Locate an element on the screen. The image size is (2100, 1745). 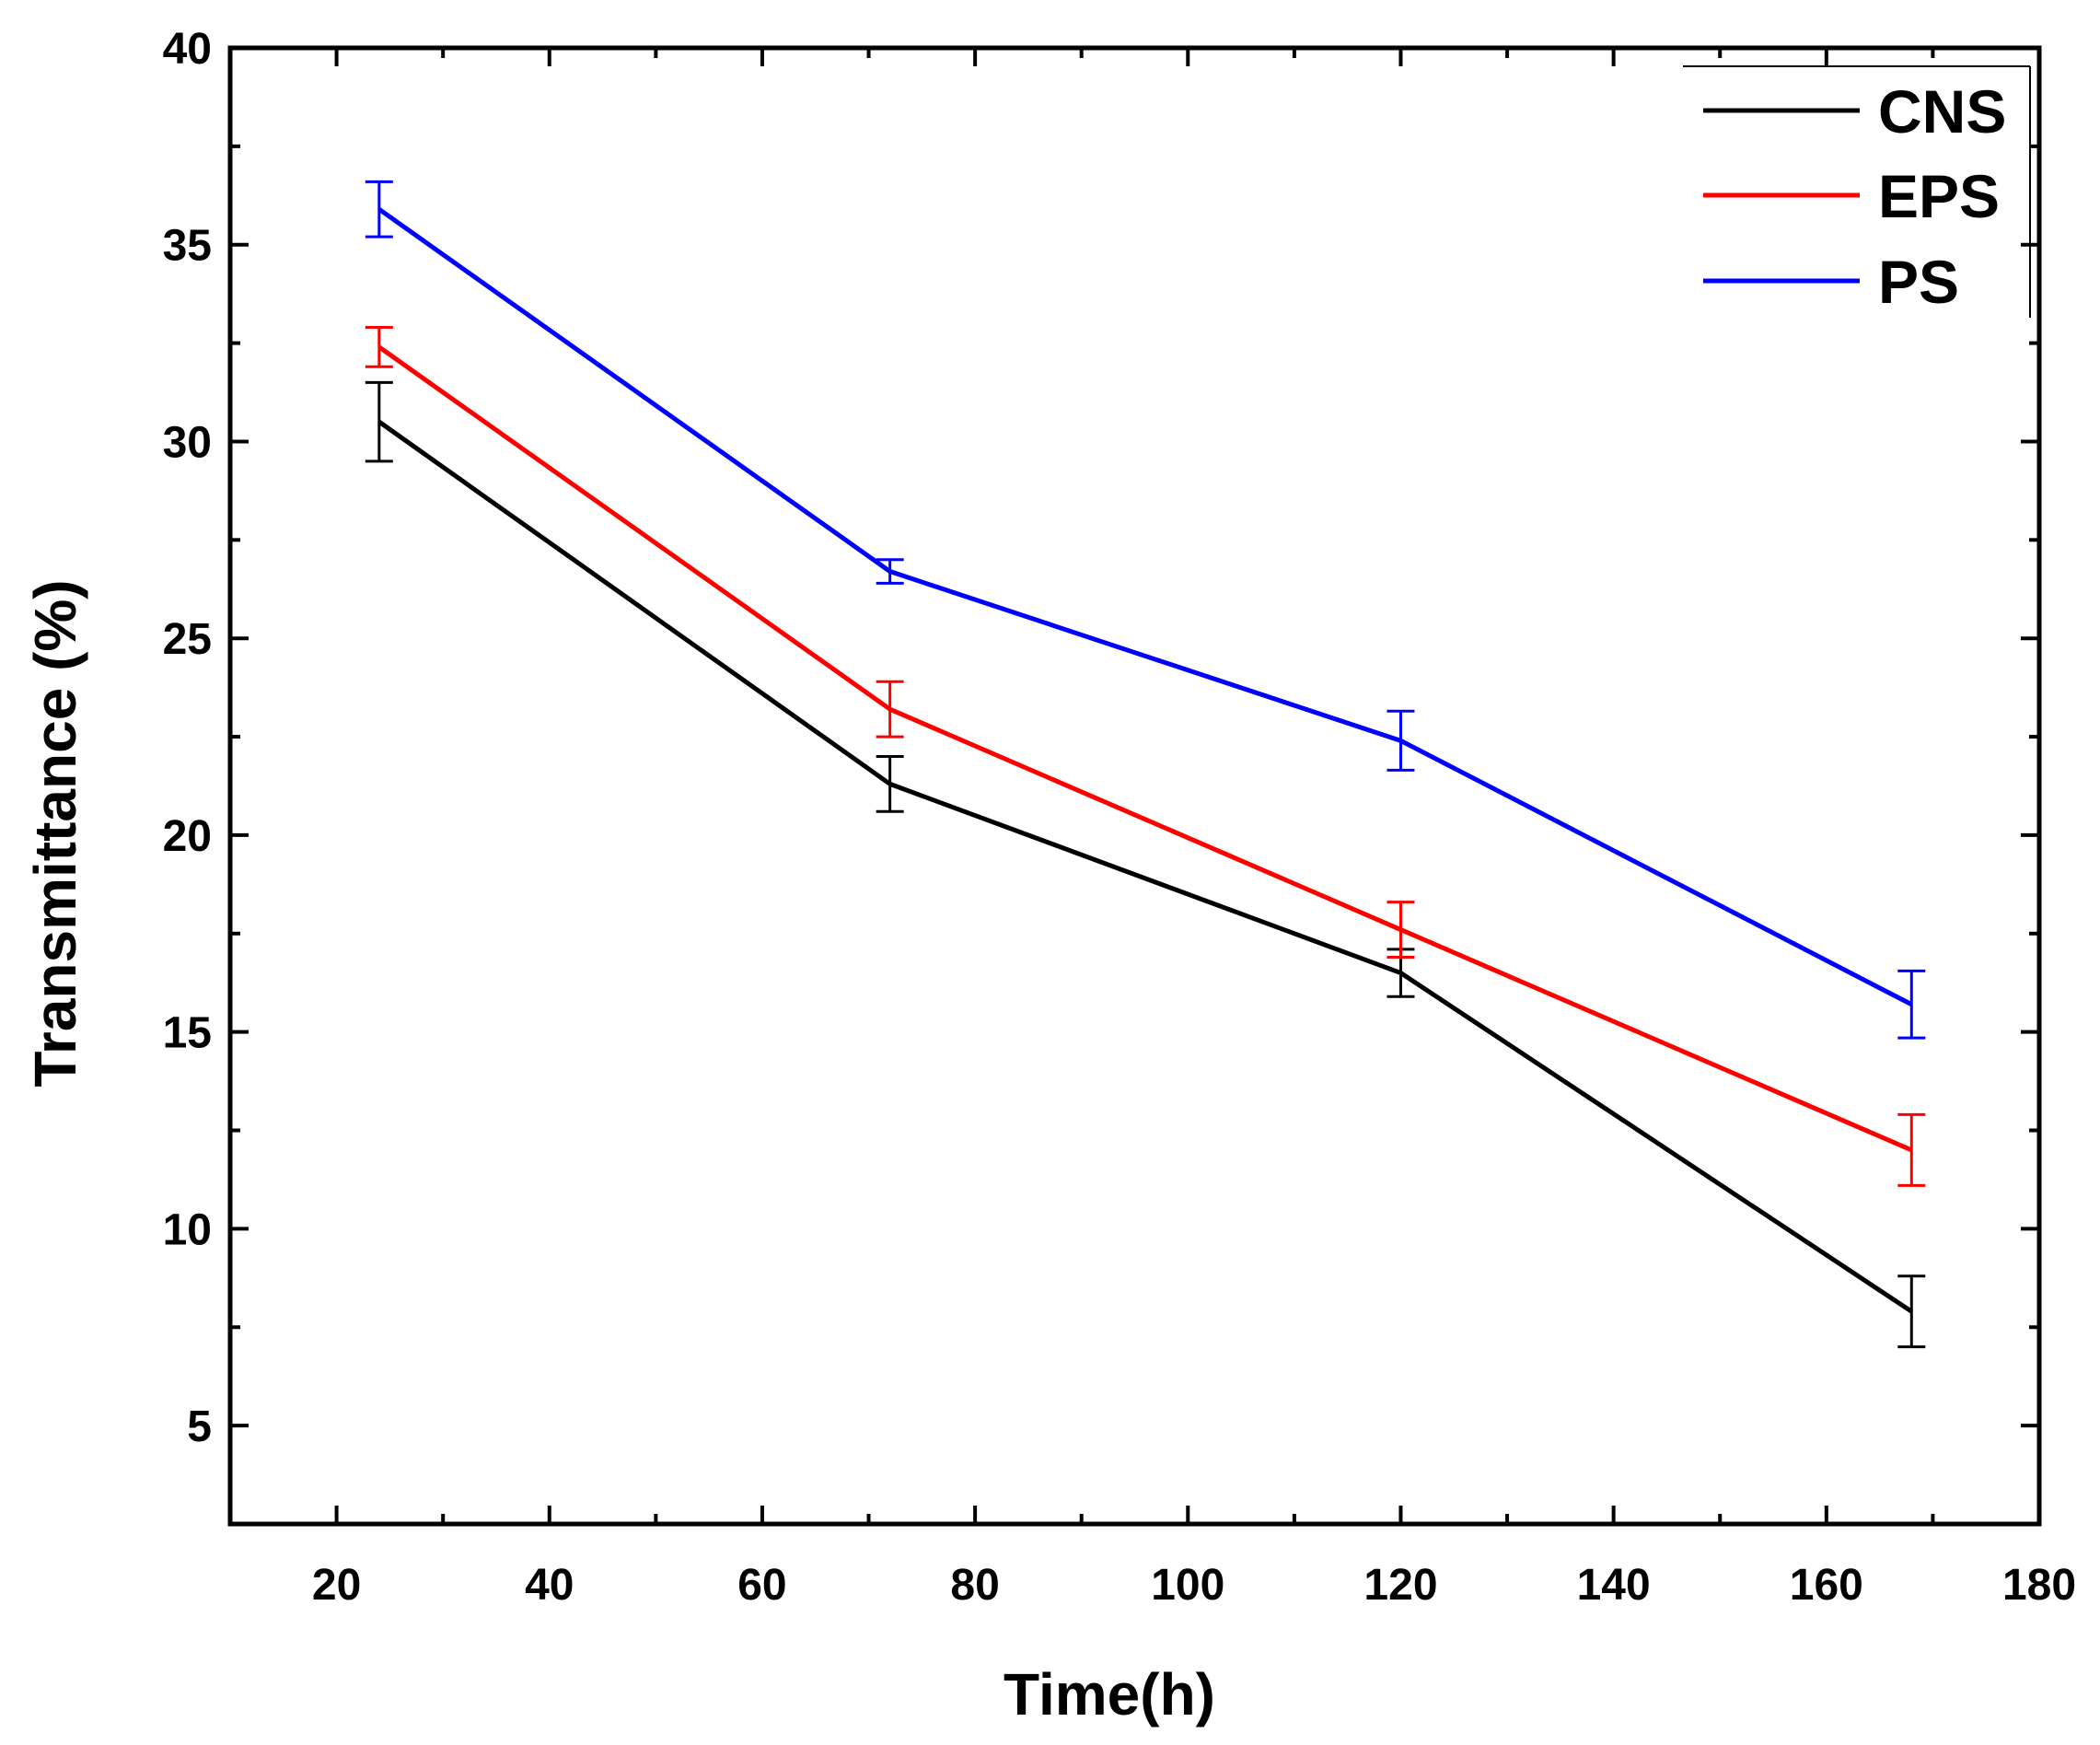
y-tick-label: 5 is located at coordinates (199, 1427).